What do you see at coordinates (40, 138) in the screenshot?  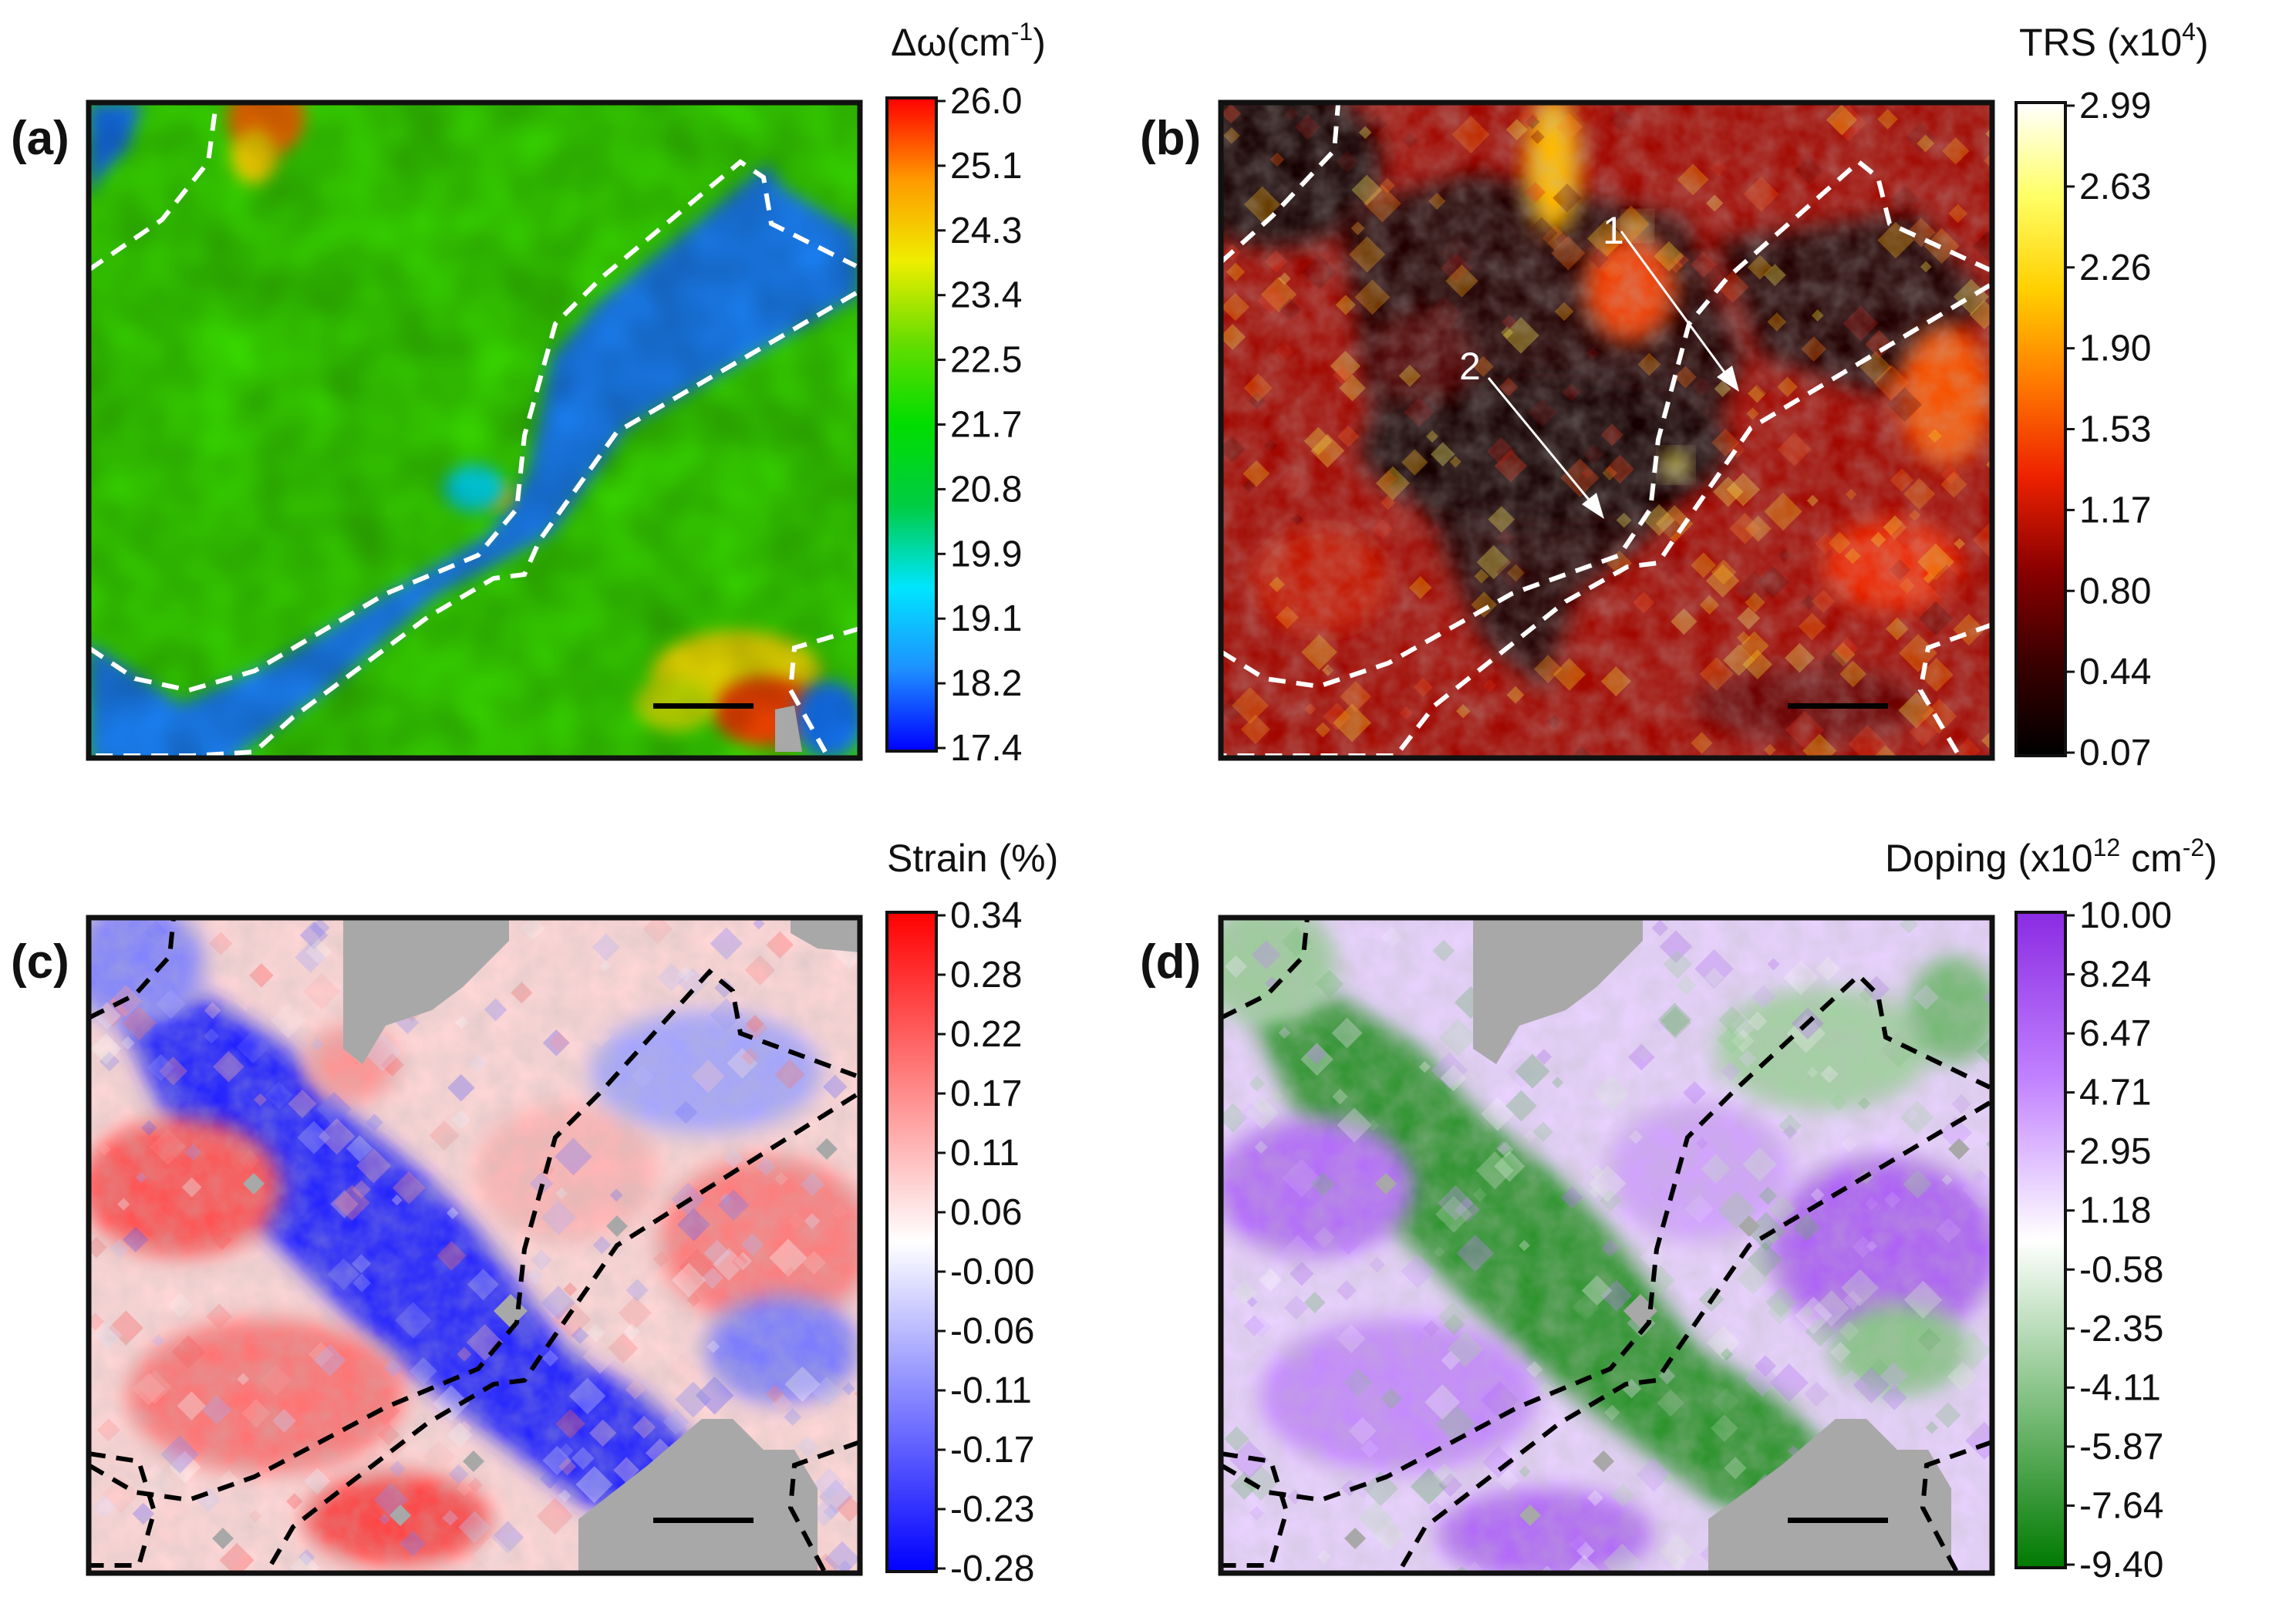 I see `panel-label-a: (a)` at bounding box center [40, 138].